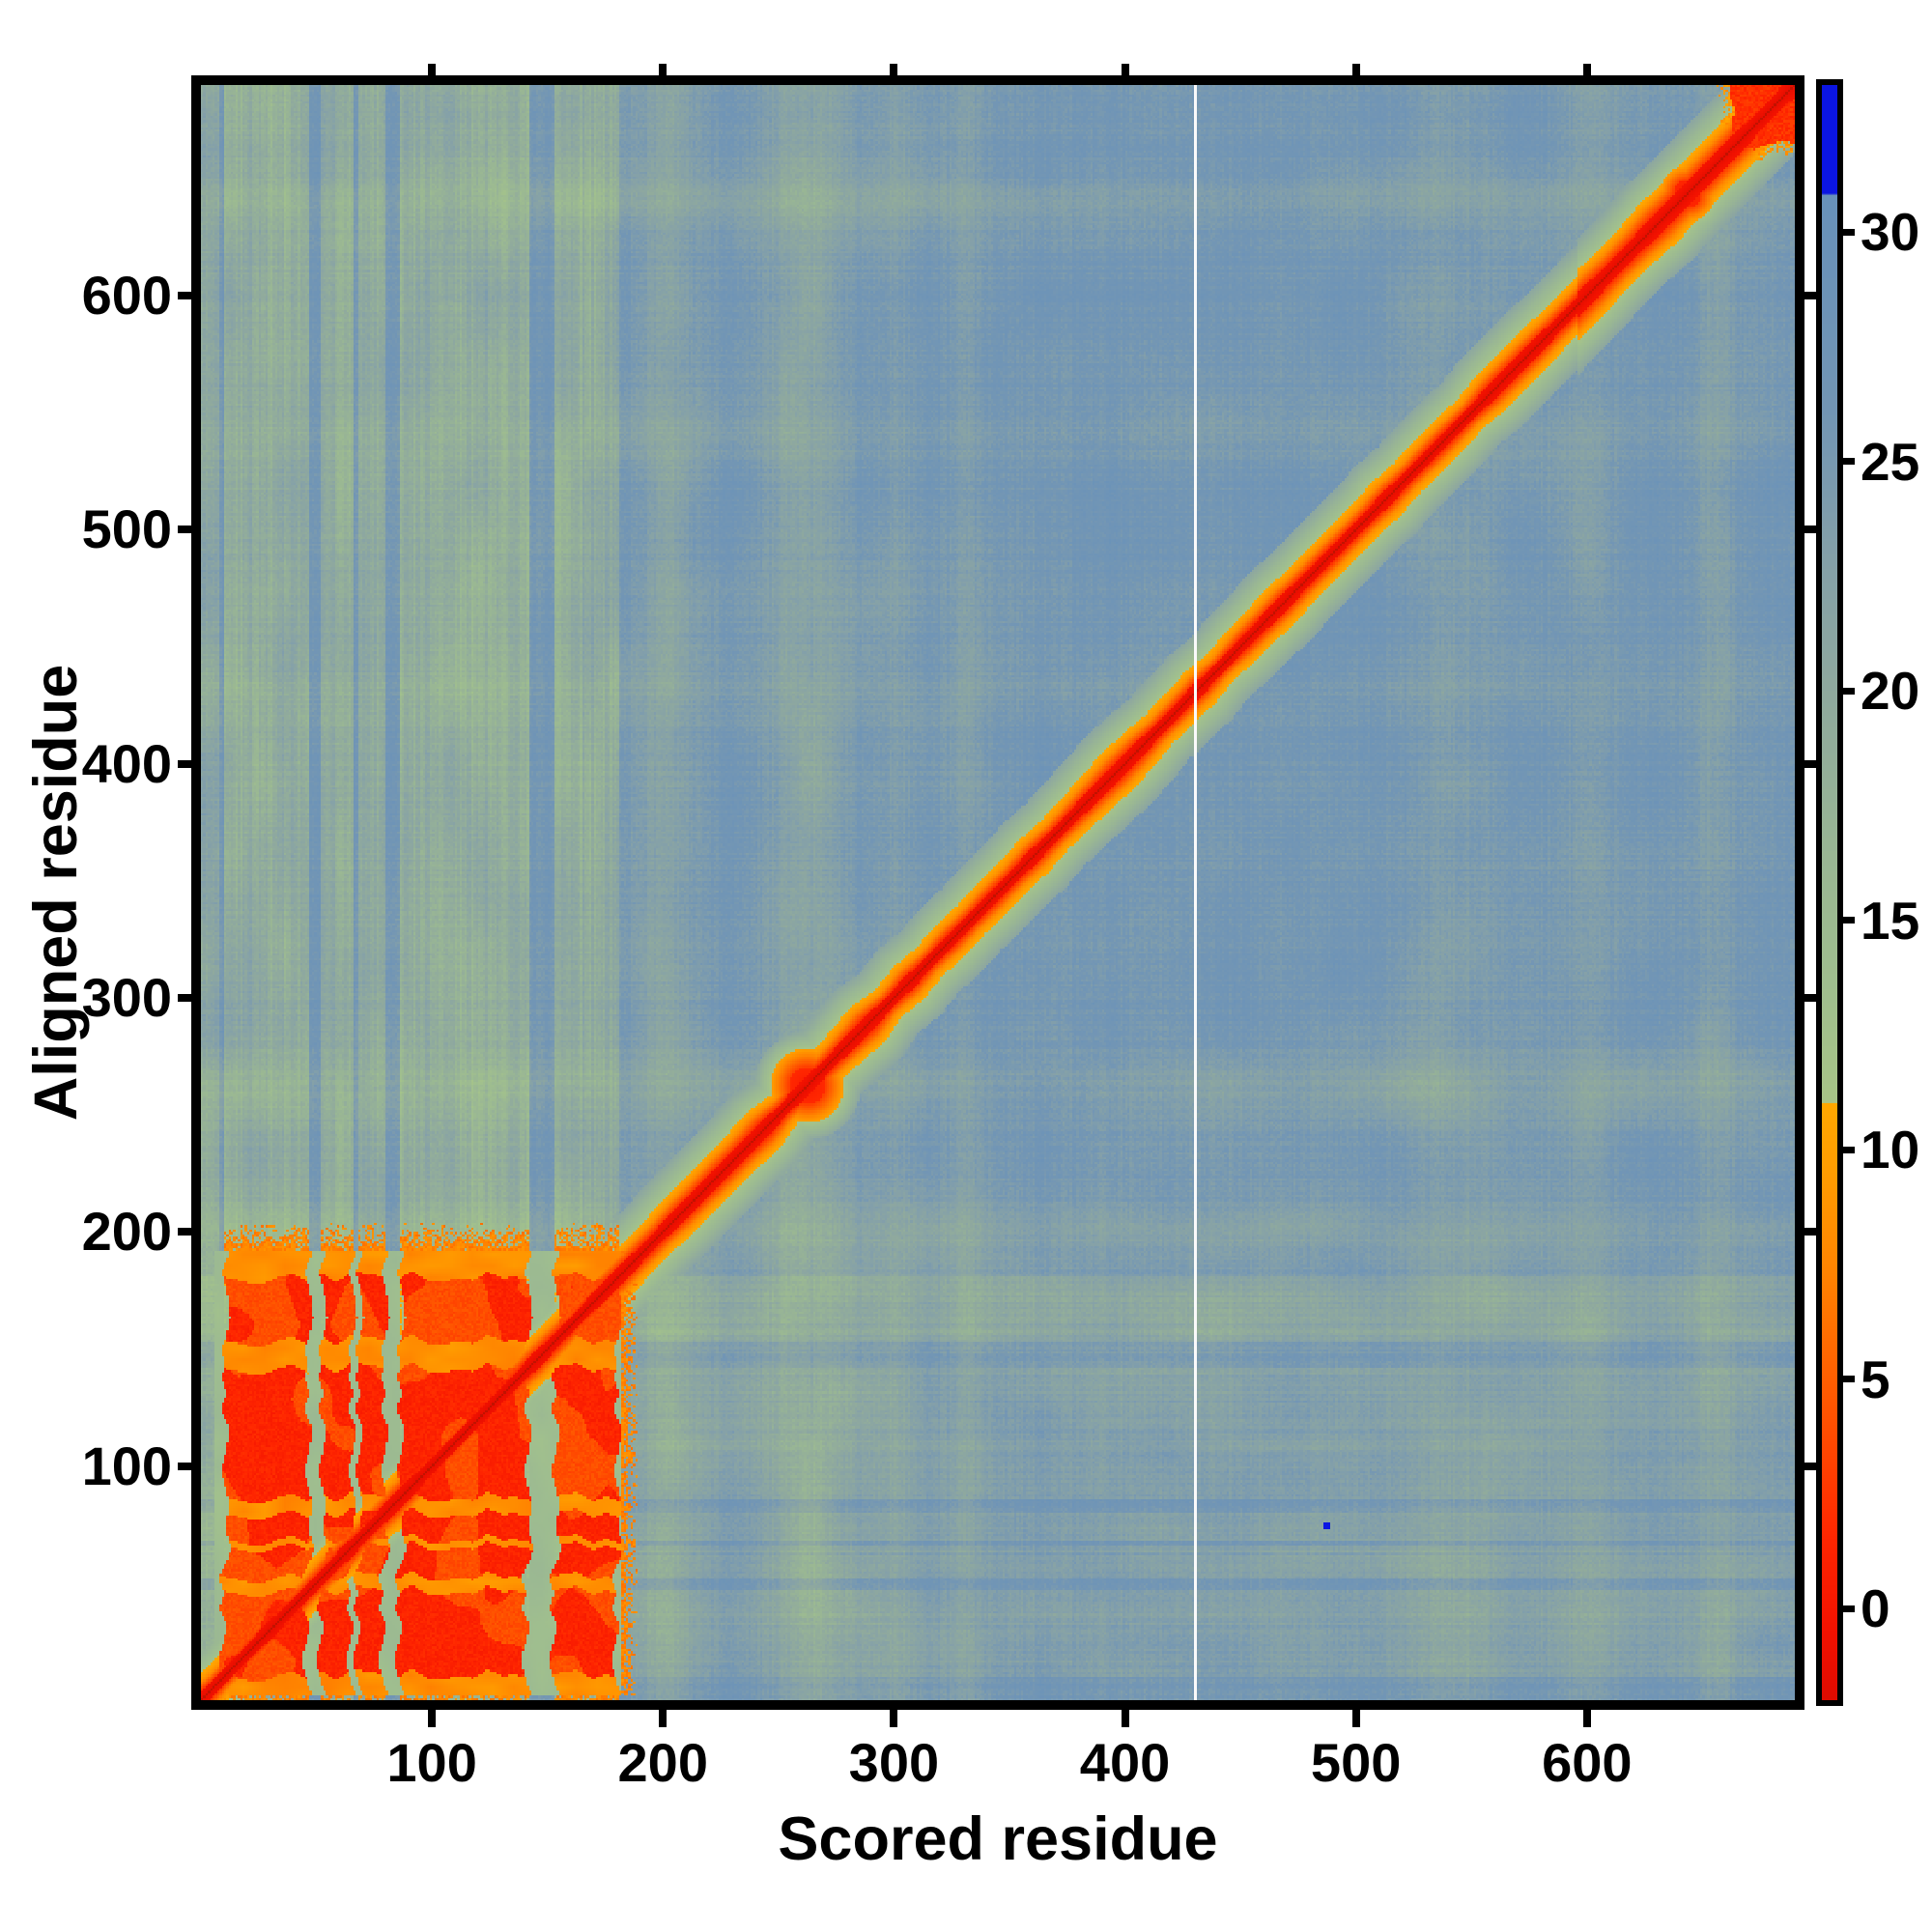  I want to click on y-tick-label: 100, so click(126, 1465).